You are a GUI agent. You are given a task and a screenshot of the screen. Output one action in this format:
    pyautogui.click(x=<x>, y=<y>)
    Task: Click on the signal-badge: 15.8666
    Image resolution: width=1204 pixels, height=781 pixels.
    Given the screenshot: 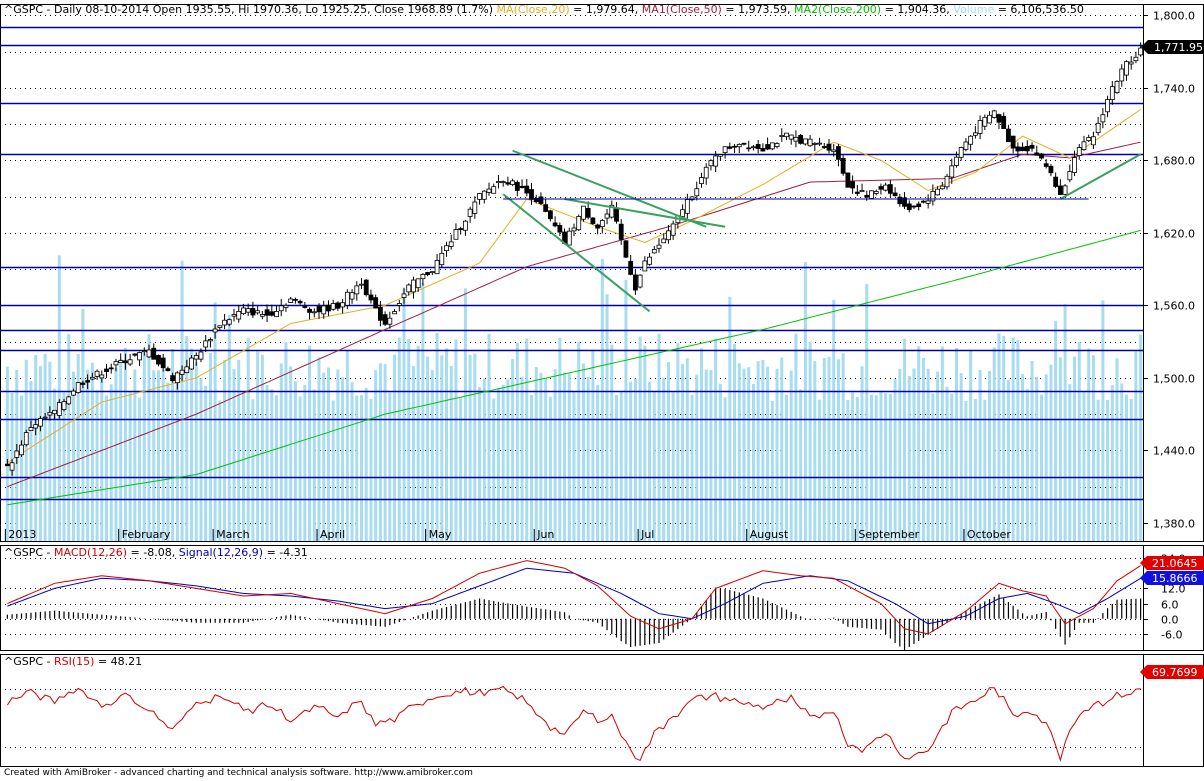 What is the action you would take?
    pyautogui.click(x=1172, y=578)
    